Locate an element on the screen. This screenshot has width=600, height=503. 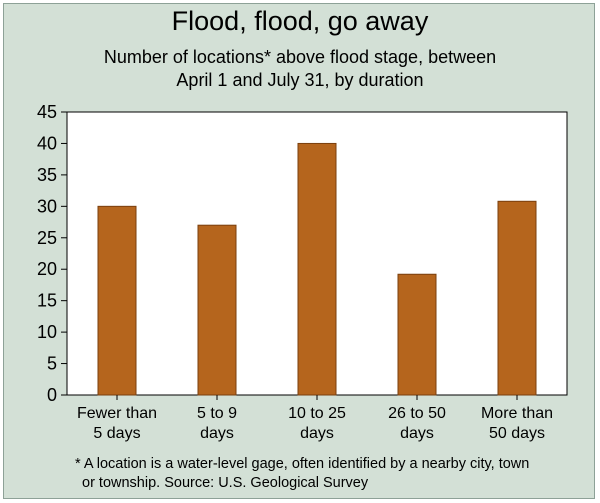
y-tick-label: 40 is located at coordinates (47, 143).